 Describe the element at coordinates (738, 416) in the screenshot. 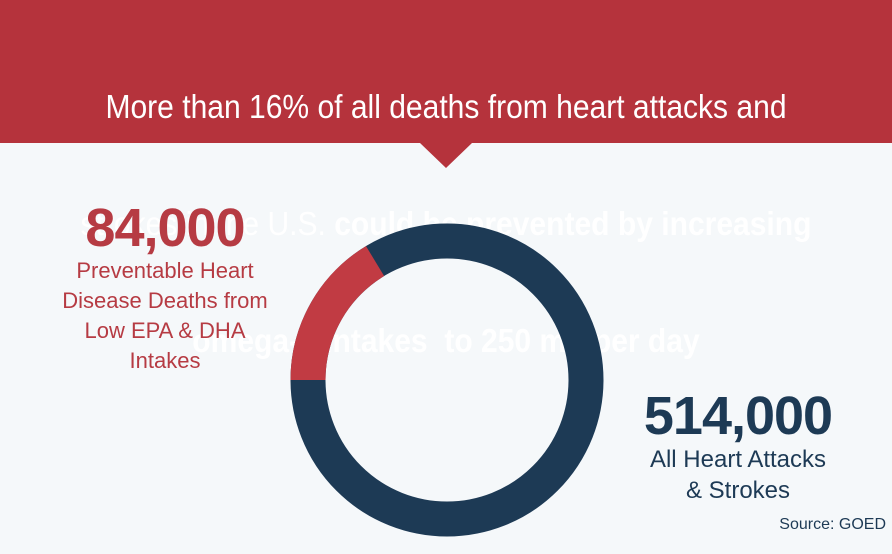

I see `stat-total-value: 514,000` at that location.